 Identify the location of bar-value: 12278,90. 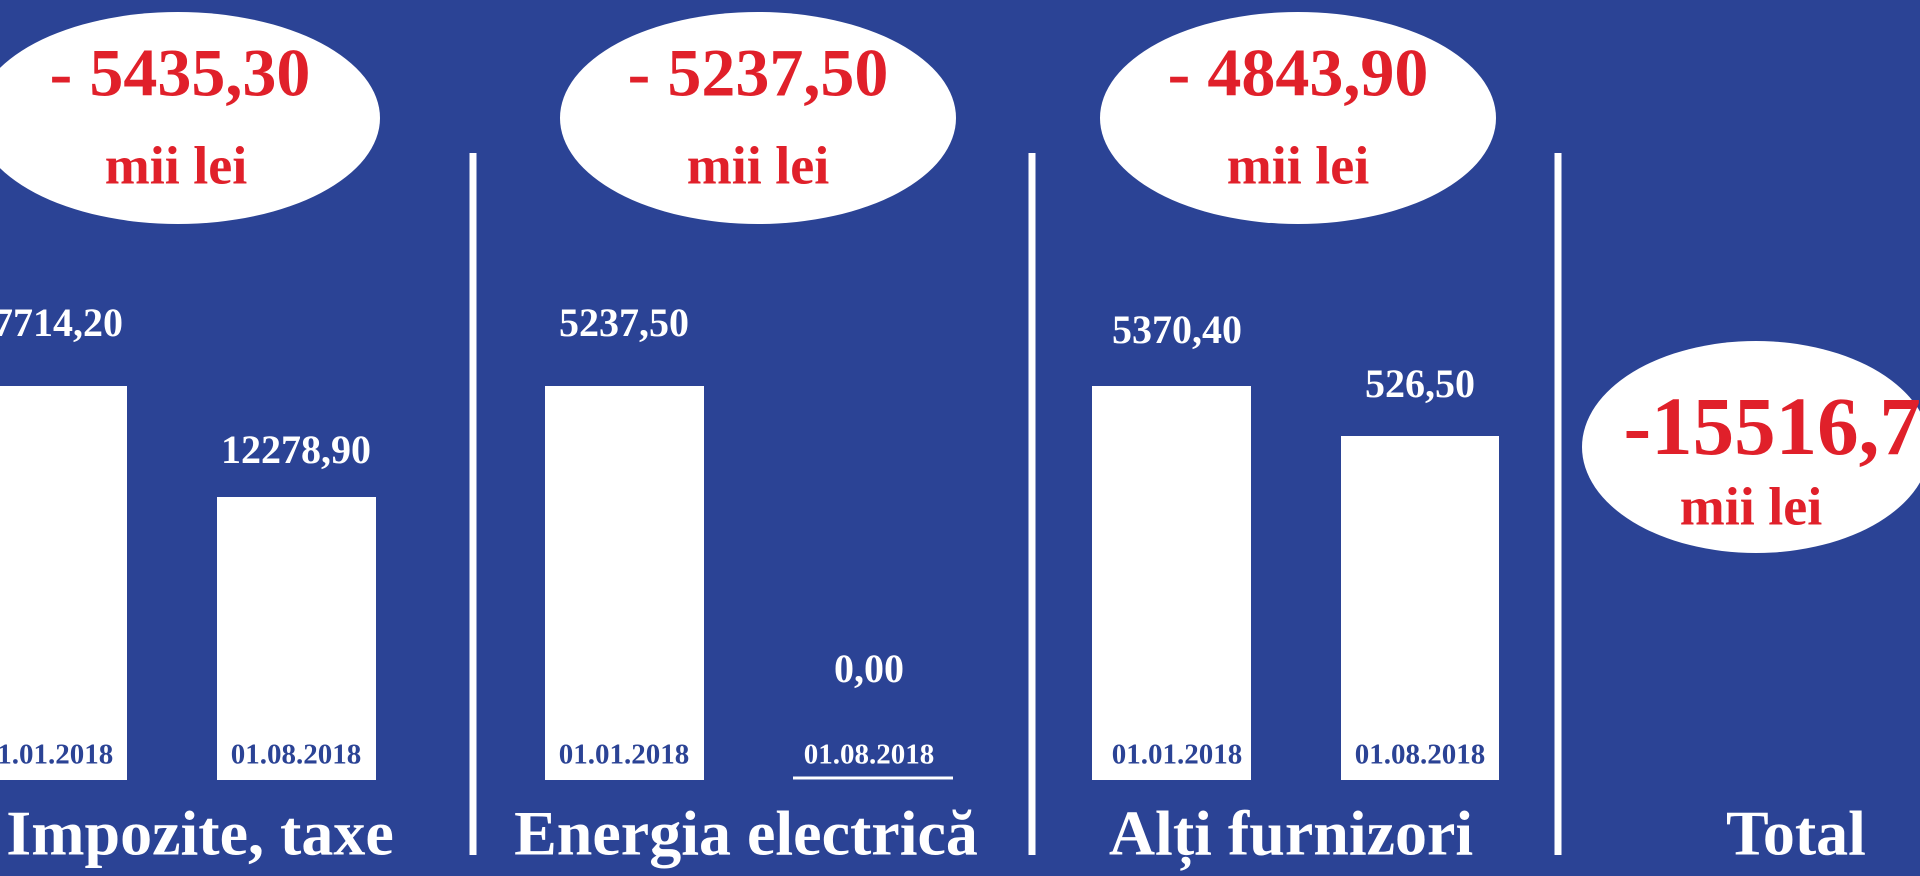
(296, 449).